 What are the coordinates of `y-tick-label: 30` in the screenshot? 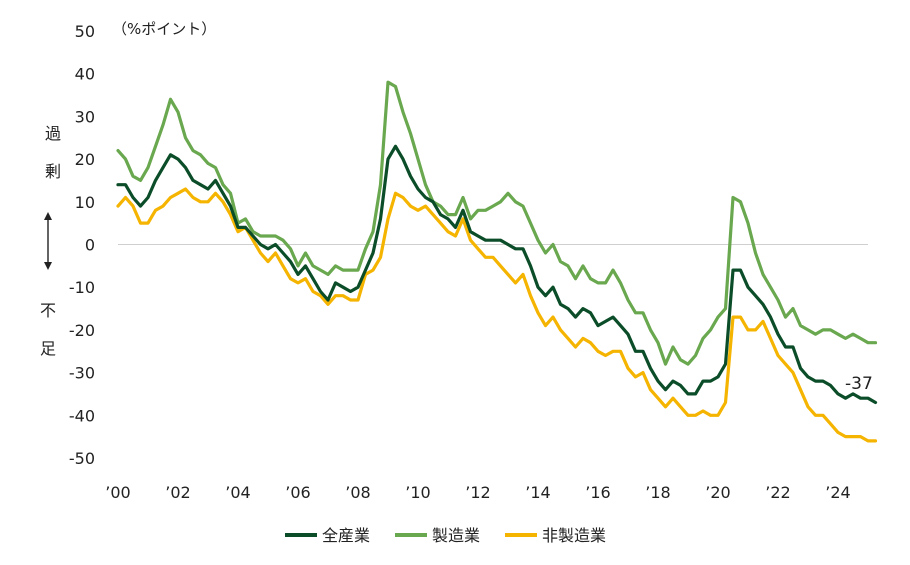 It's located at (85, 116).